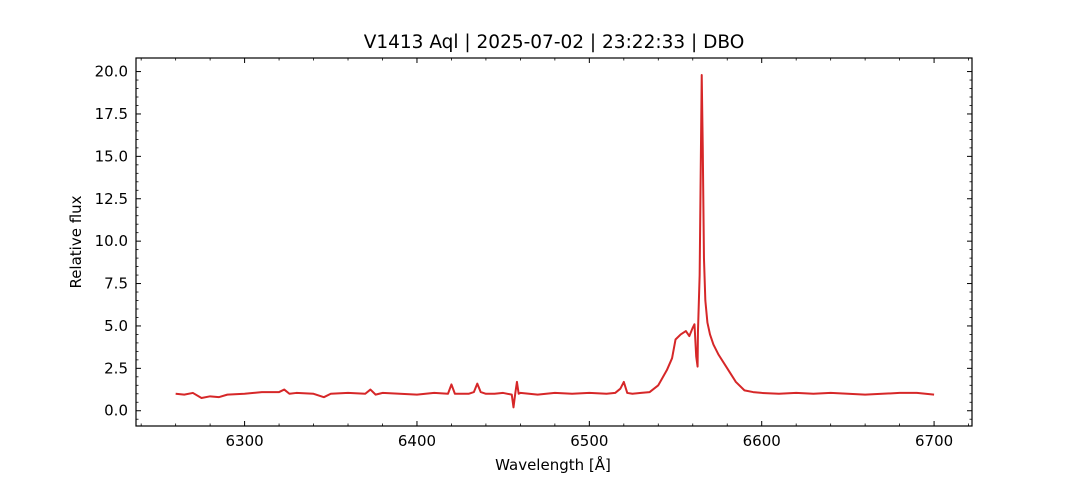 The height and width of the screenshot is (480, 1080). I want to click on y-tick-label: 15.0, so click(111, 156).